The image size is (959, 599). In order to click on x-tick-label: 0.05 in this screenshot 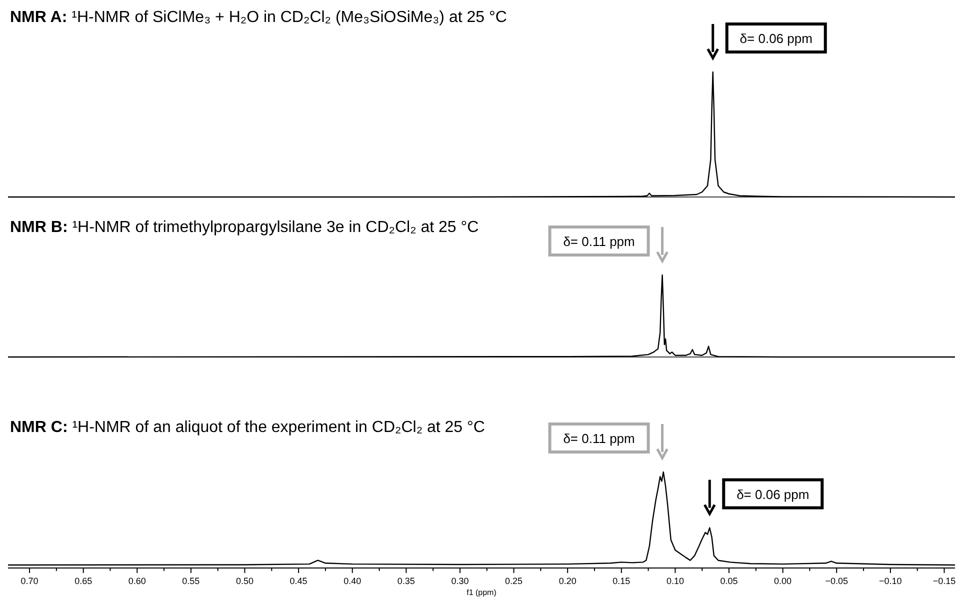, I will do `click(729, 581)`.